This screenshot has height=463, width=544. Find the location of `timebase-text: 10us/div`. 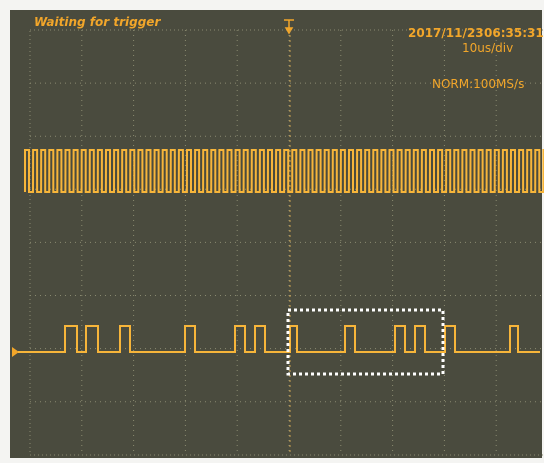

timebase-text: 10us/div is located at coordinates (487, 48).